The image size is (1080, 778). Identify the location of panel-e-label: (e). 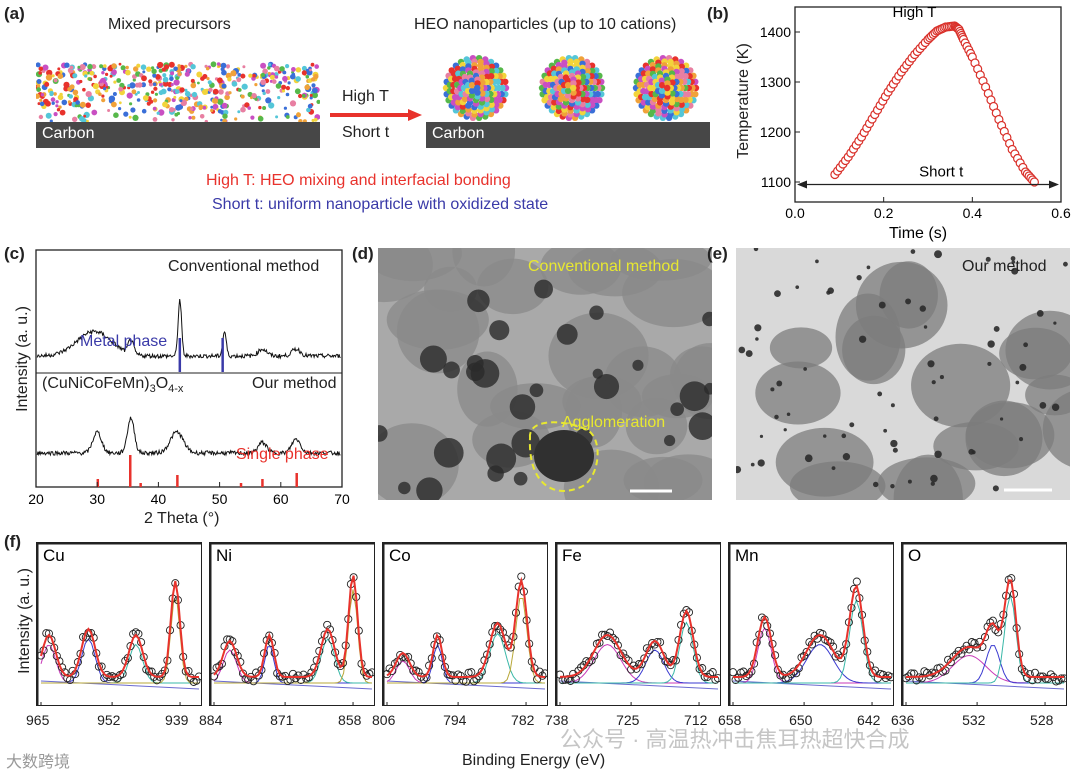
(717, 253).